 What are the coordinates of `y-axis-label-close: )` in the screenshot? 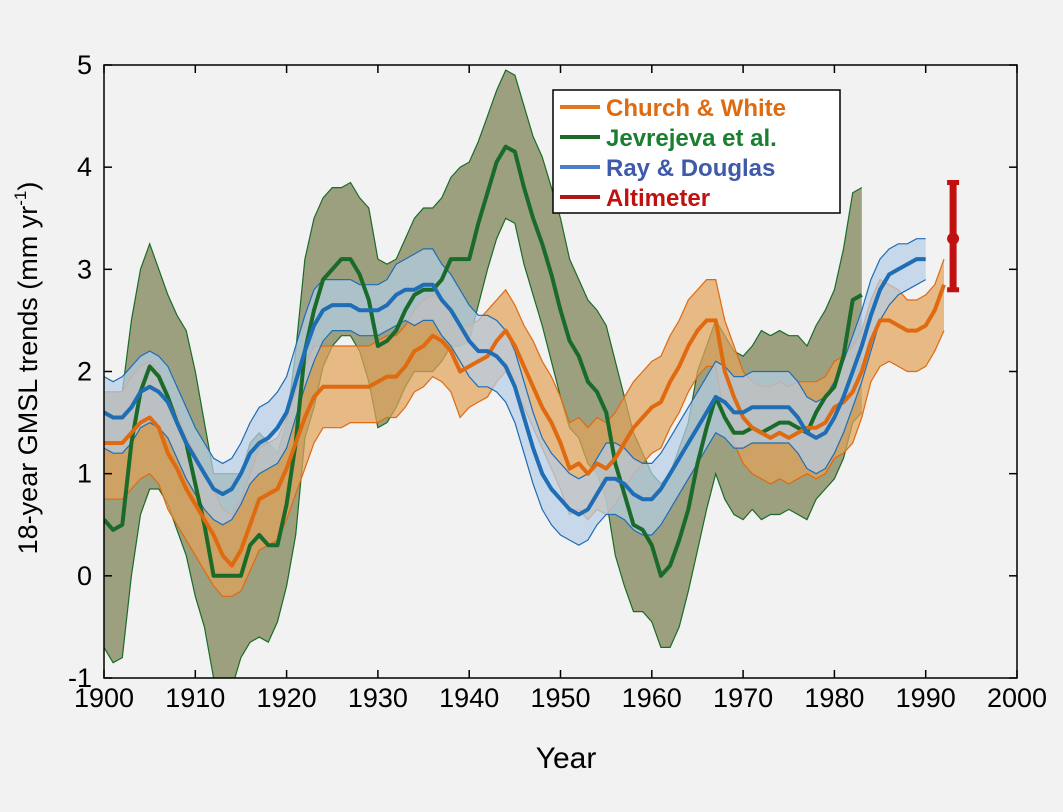 It's located at (28, 186).